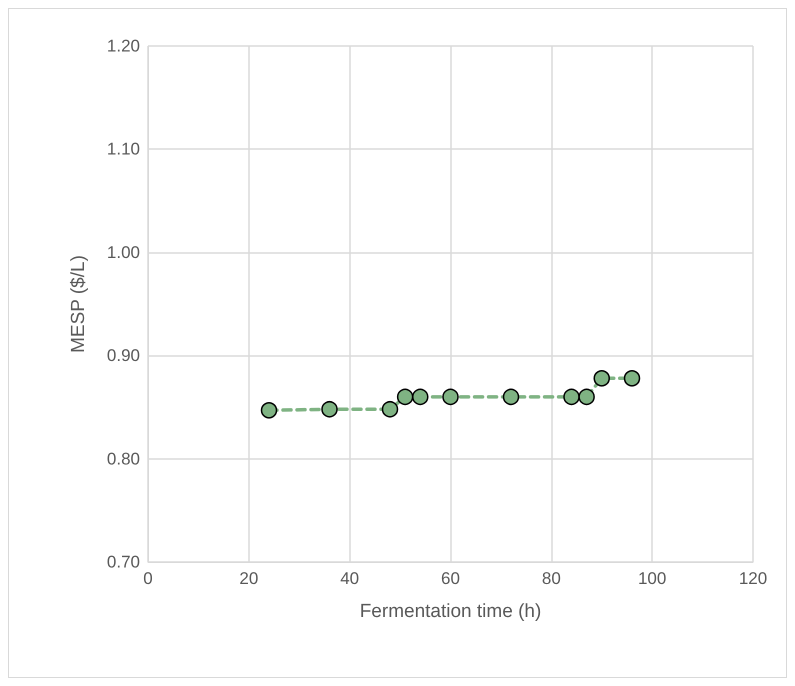  Describe the element at coordinates (123, 562) in the screenshot. I see `y-tick-label: 0.70` at that location.